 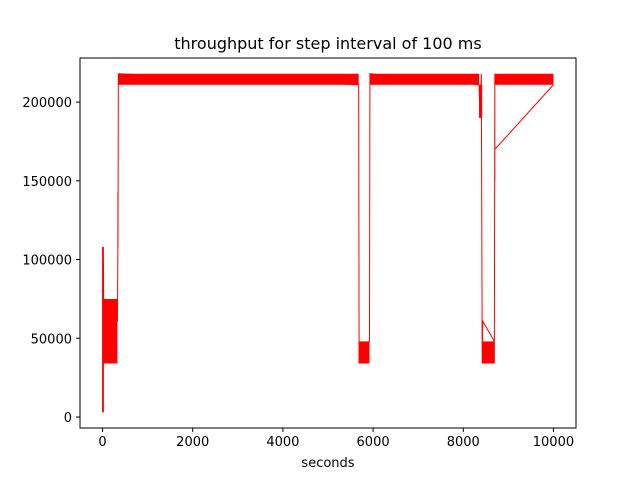 I want to click on x-tick-label: 0, so click(x=102, y=442).